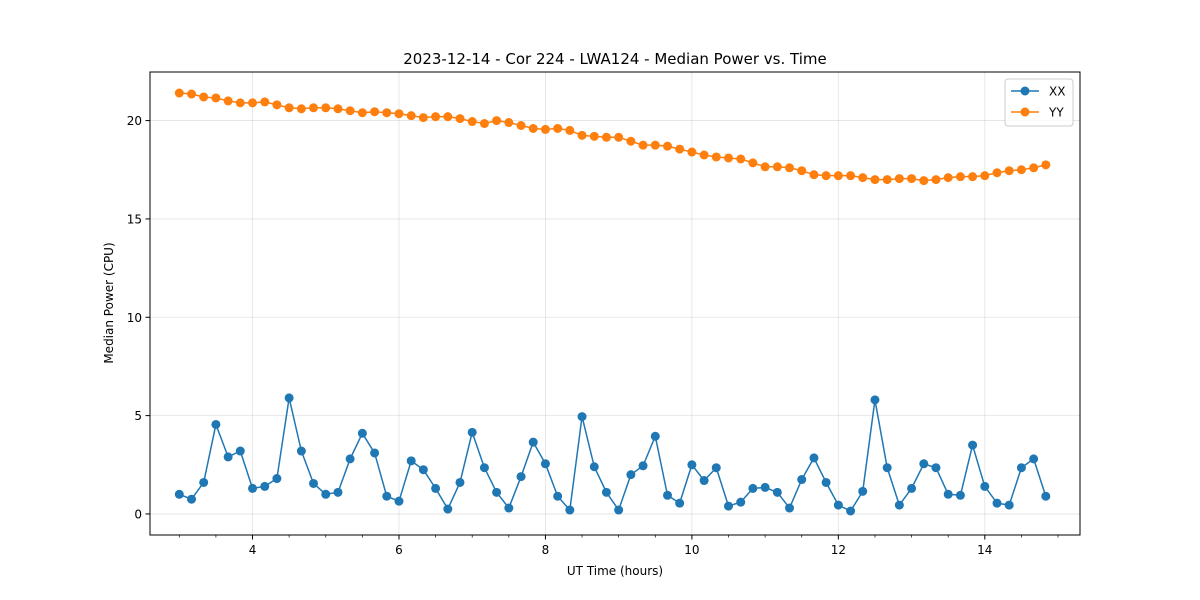  I want to click on x-tick-label: 4, so click(253, 550).